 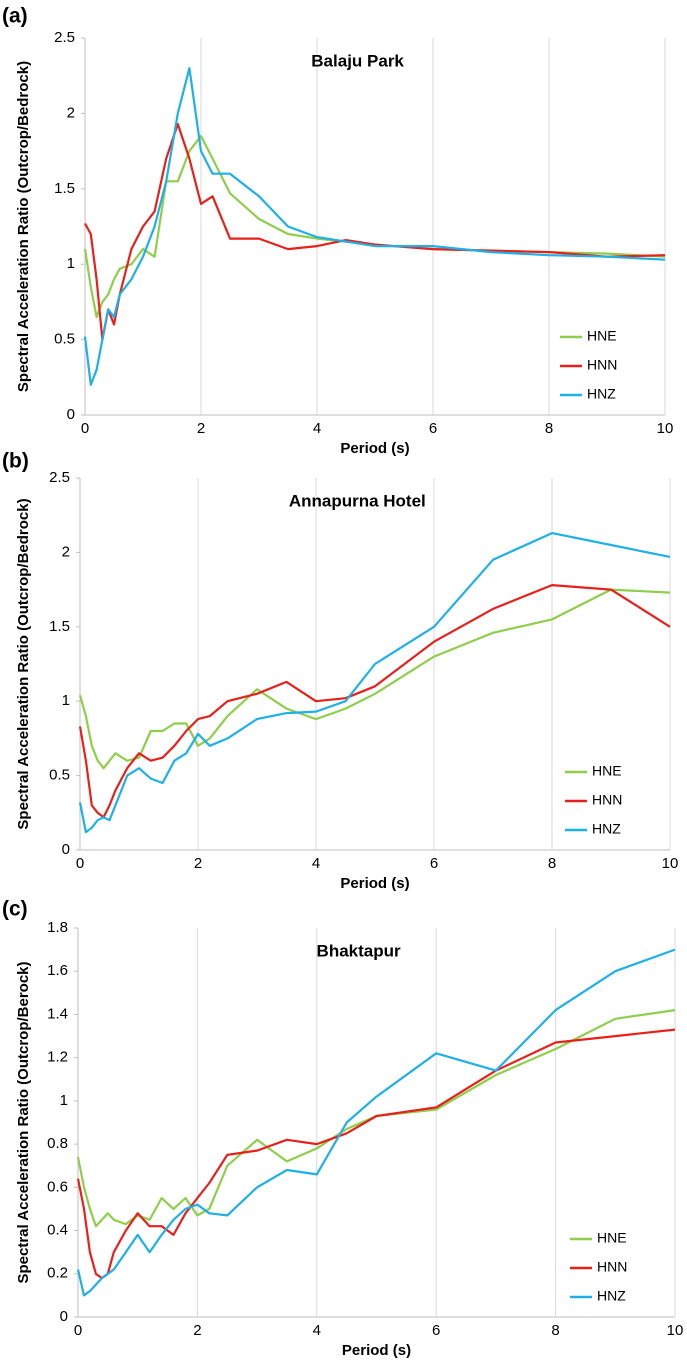 I want to click on y-tick-label: 1.8, so click(x=57, y=927).